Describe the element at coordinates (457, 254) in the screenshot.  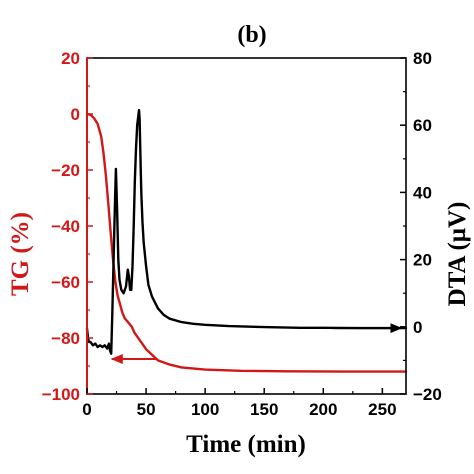
I see `right-y-axis-title: DTA (μV)` at that location.